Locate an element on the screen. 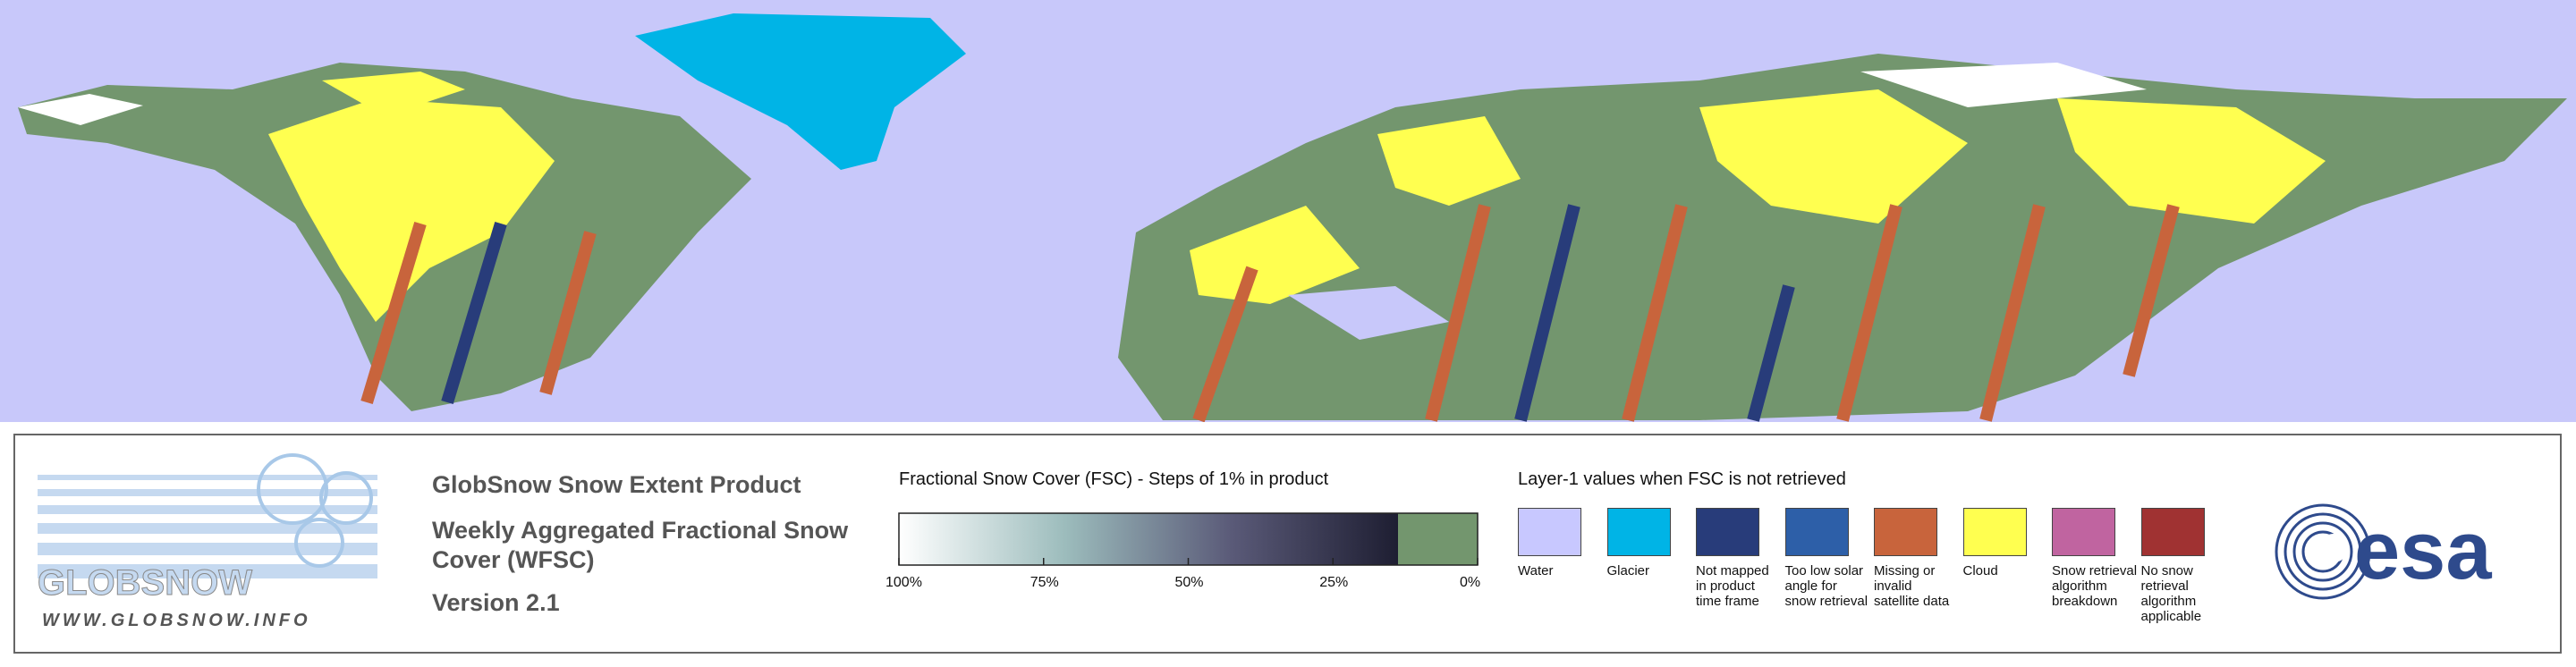 This screenshot has width=2576, height=667. legend-label: Missing or invalid satellite data is located at coordinates (1912, 586).